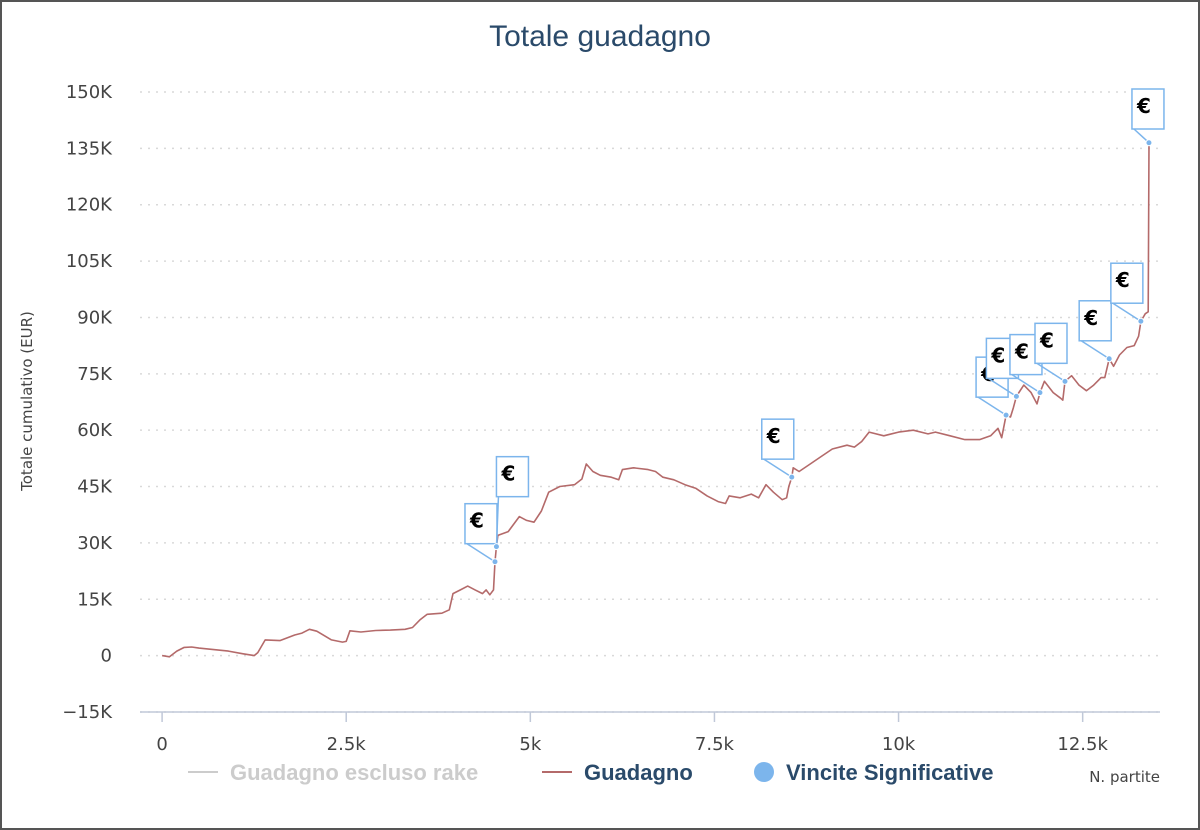 The image size is (1200, 830). Describe the element at coordinates (106, 656) in the screenshot. I see `y-tick-label: 0` at that location.